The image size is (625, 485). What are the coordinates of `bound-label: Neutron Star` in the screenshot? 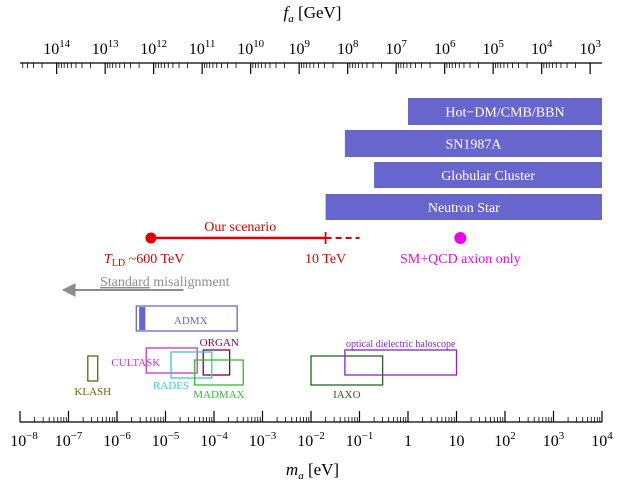 It's located at (464, 208).